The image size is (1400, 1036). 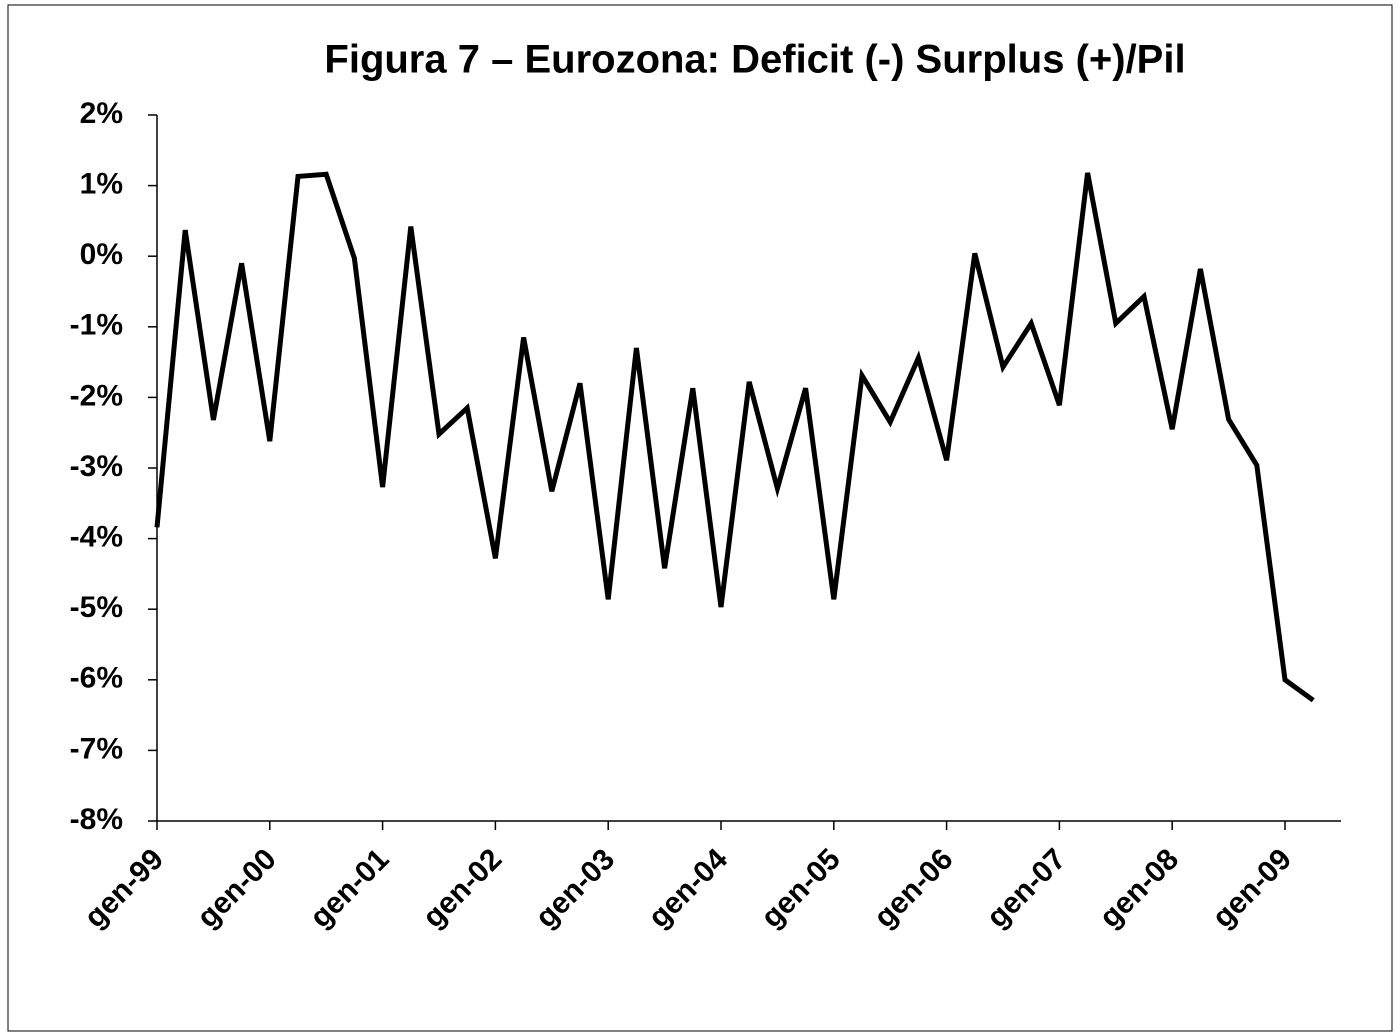 What do you see at coordinates (801, 889) in the screenshot?
I see `x-tick-label: gen-05` at bounding box center [801, 889].